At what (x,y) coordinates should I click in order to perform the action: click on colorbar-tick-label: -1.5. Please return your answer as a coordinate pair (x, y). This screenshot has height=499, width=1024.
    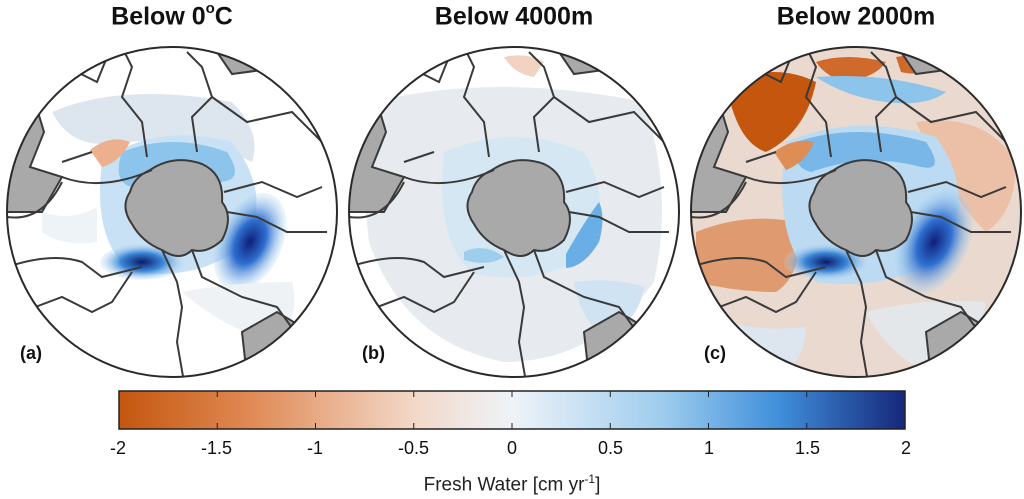
    Looking at the image, I should click on (216, 448).